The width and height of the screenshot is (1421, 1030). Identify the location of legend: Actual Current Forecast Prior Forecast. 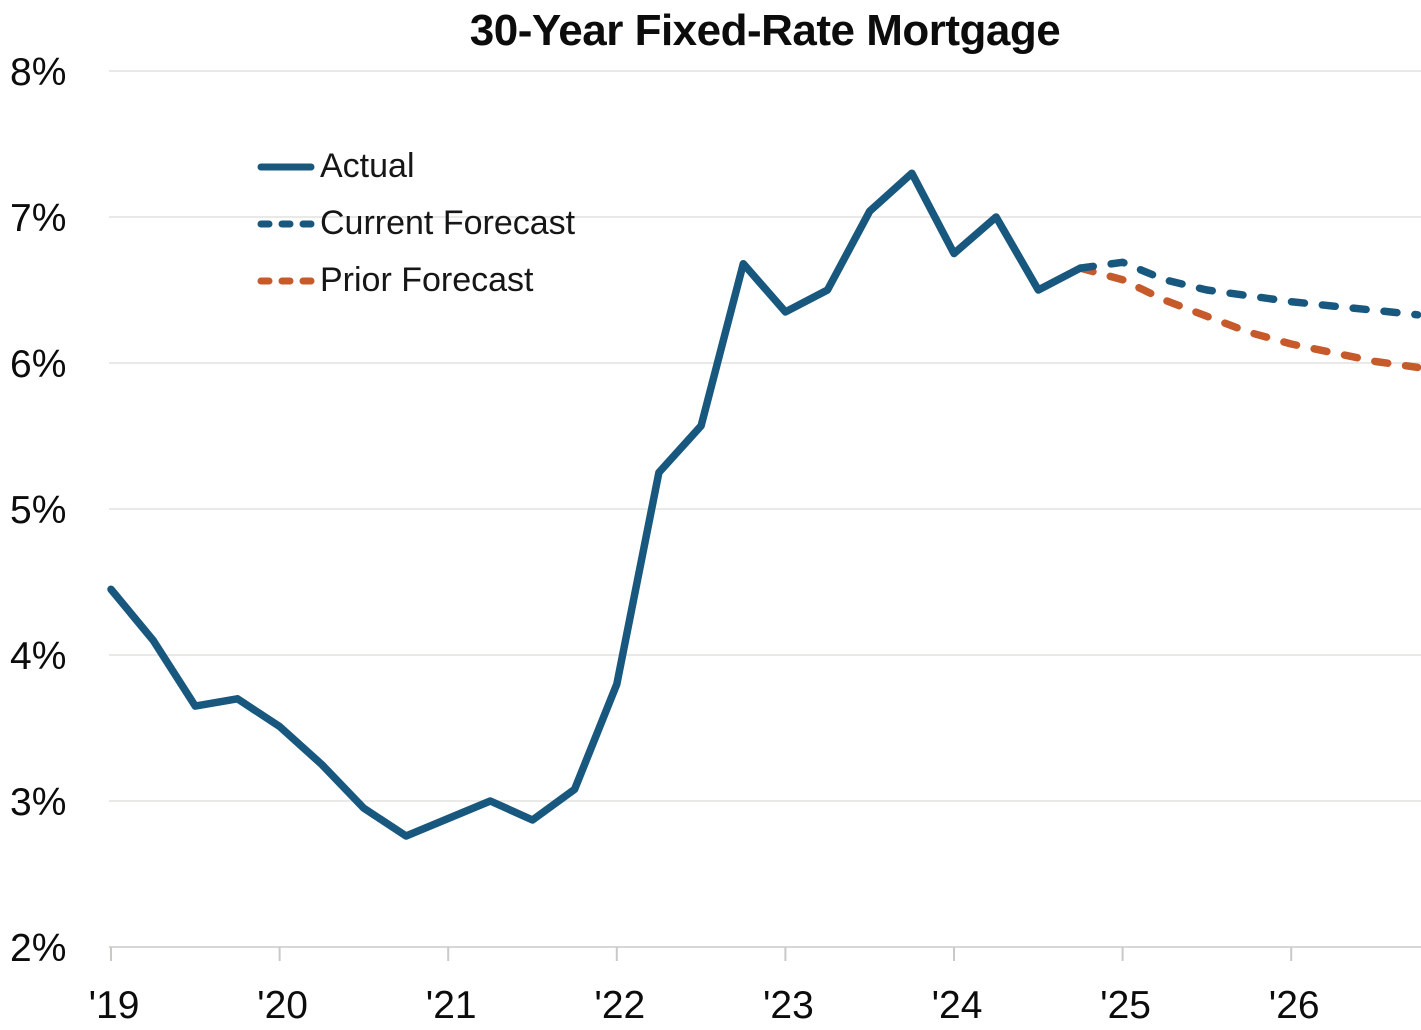
(415, 223).